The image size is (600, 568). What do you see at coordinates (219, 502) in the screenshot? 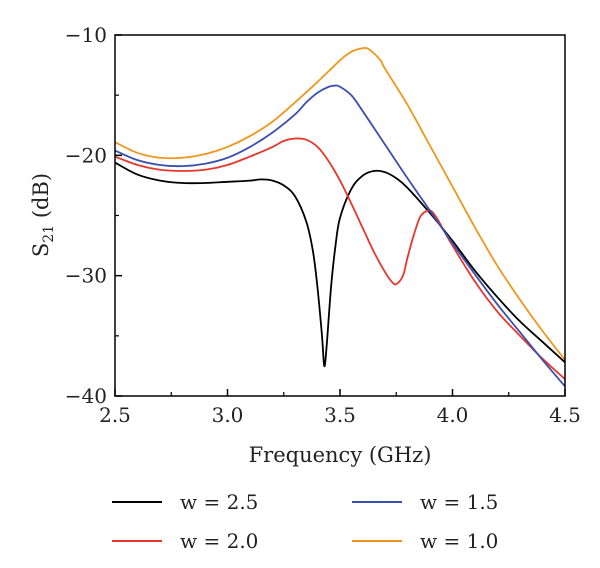
I see `legend-label: w = 2.5` at bounding box center [219, 502].